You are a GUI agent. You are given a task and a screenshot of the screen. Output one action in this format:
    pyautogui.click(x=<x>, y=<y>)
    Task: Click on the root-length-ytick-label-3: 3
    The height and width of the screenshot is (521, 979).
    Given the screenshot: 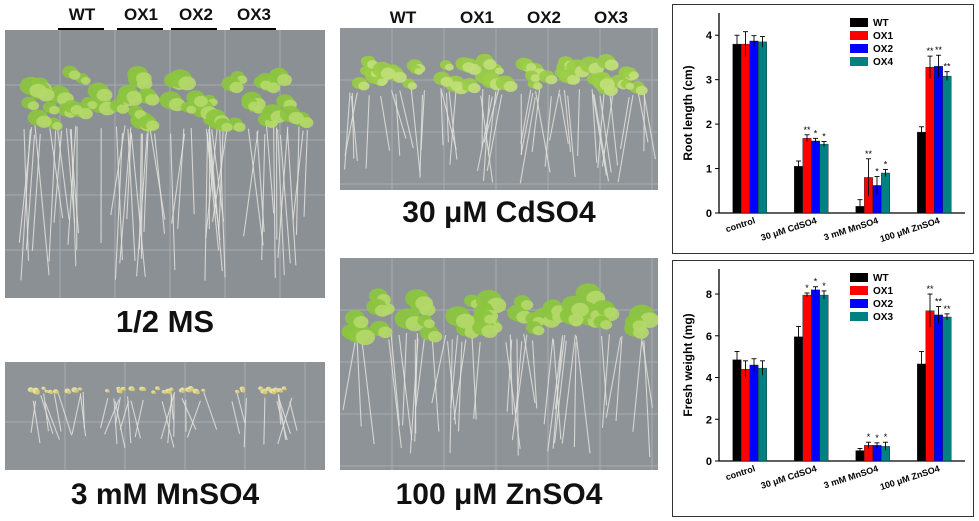 What is the action you would take?
    pyautogui.click(x=709, y=81)
    